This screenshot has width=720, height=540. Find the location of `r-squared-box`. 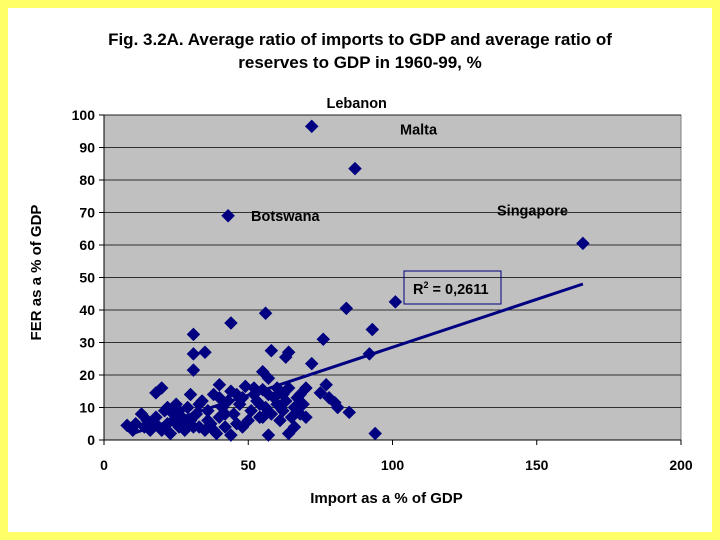

r-squared-box is located at coordinates (452, 287).